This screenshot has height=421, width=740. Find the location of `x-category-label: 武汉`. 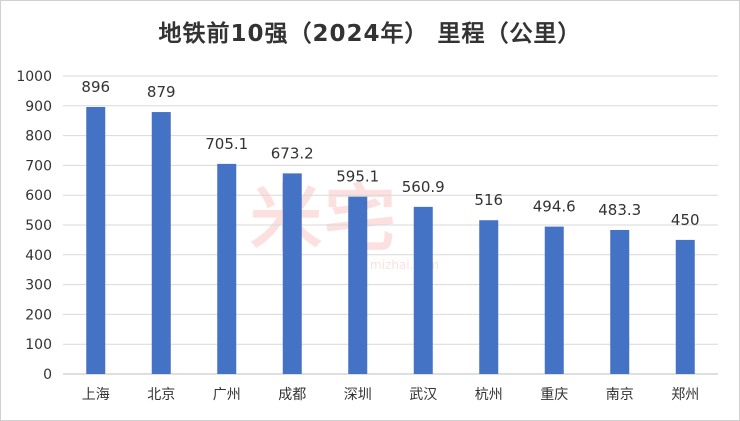

x-category-label: 武汉 is located at coordinates (423, 395).